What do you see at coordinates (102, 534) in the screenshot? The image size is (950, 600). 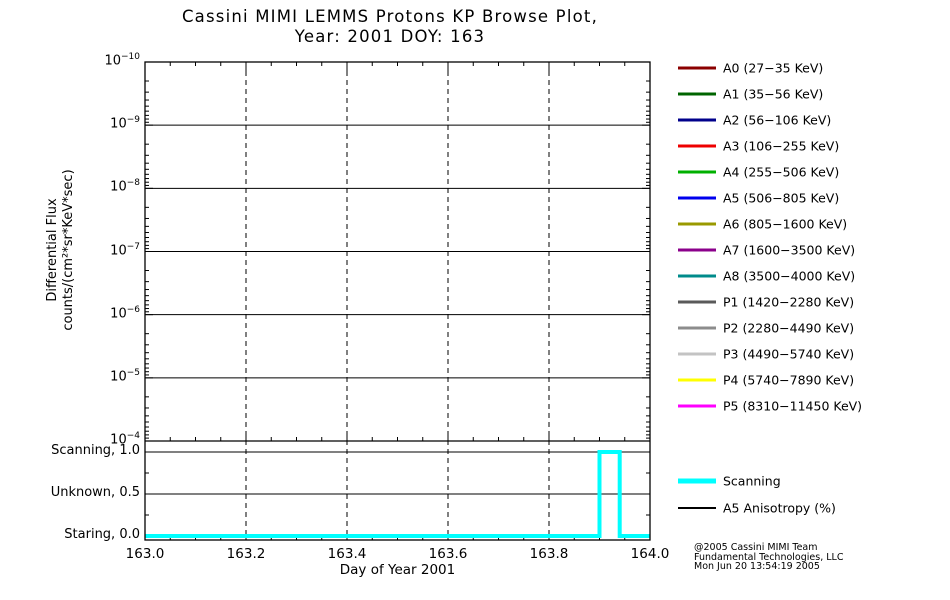 I see `state-level-label: Staring, 0.0` at bounding box center [102, 534].